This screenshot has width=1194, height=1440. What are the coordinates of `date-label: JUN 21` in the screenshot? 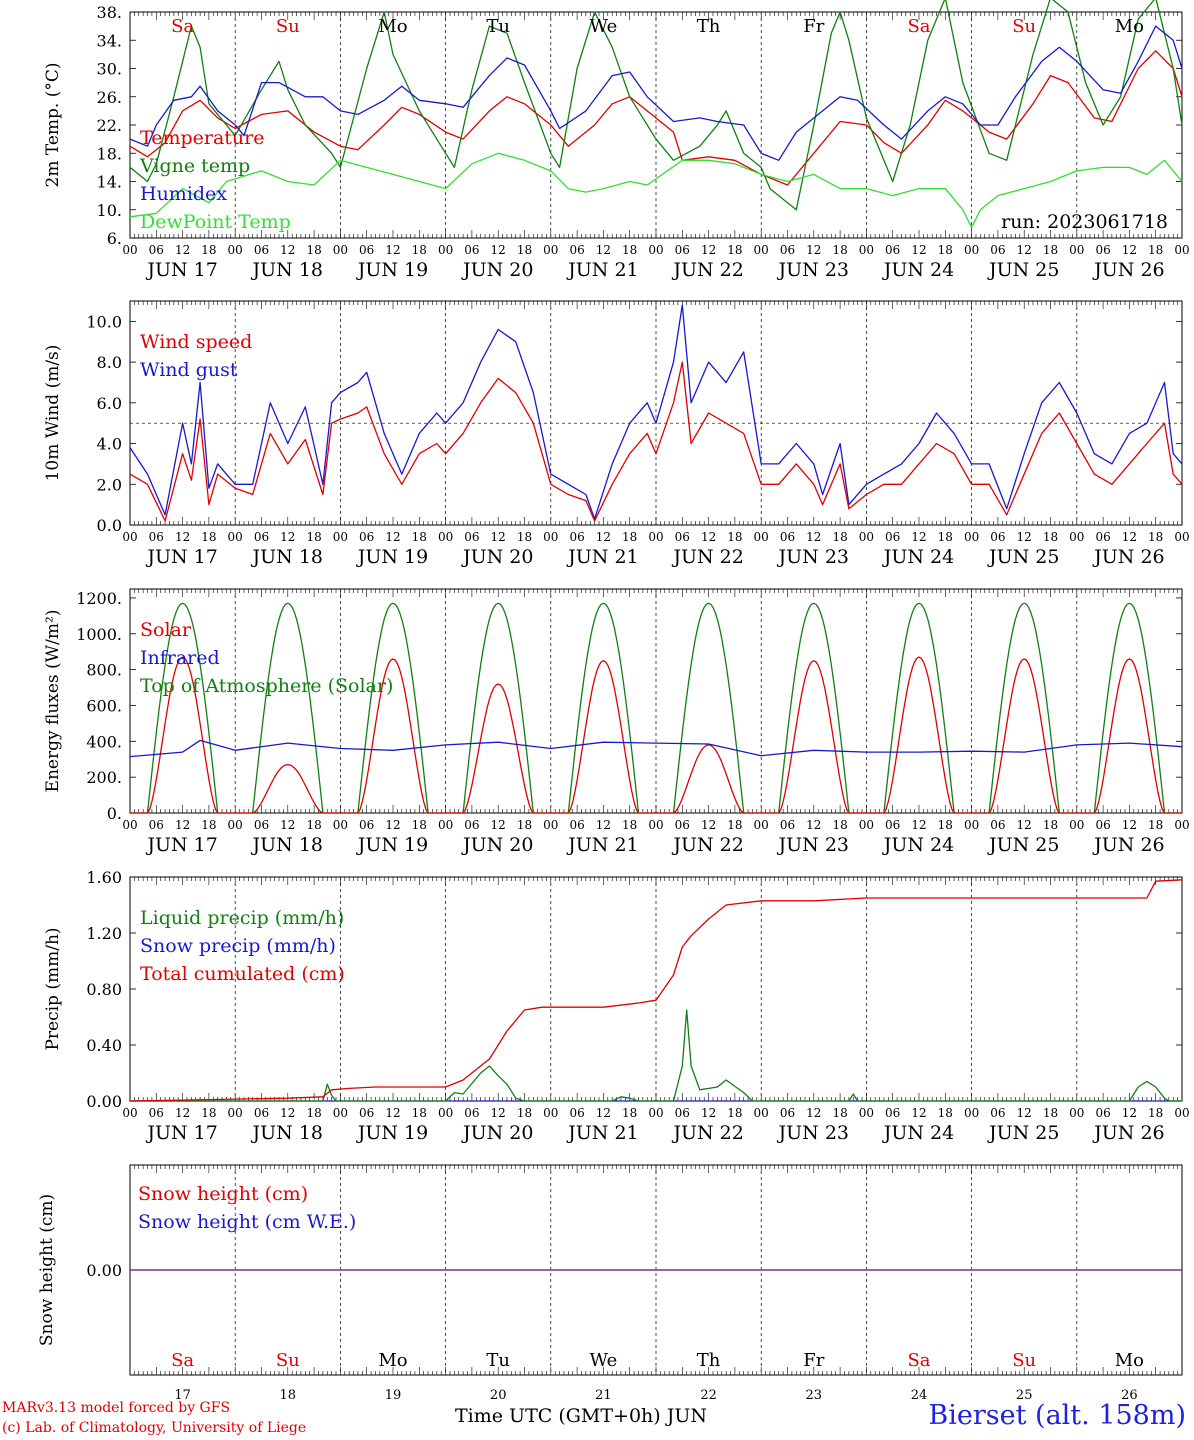 It's located at (602, 557).